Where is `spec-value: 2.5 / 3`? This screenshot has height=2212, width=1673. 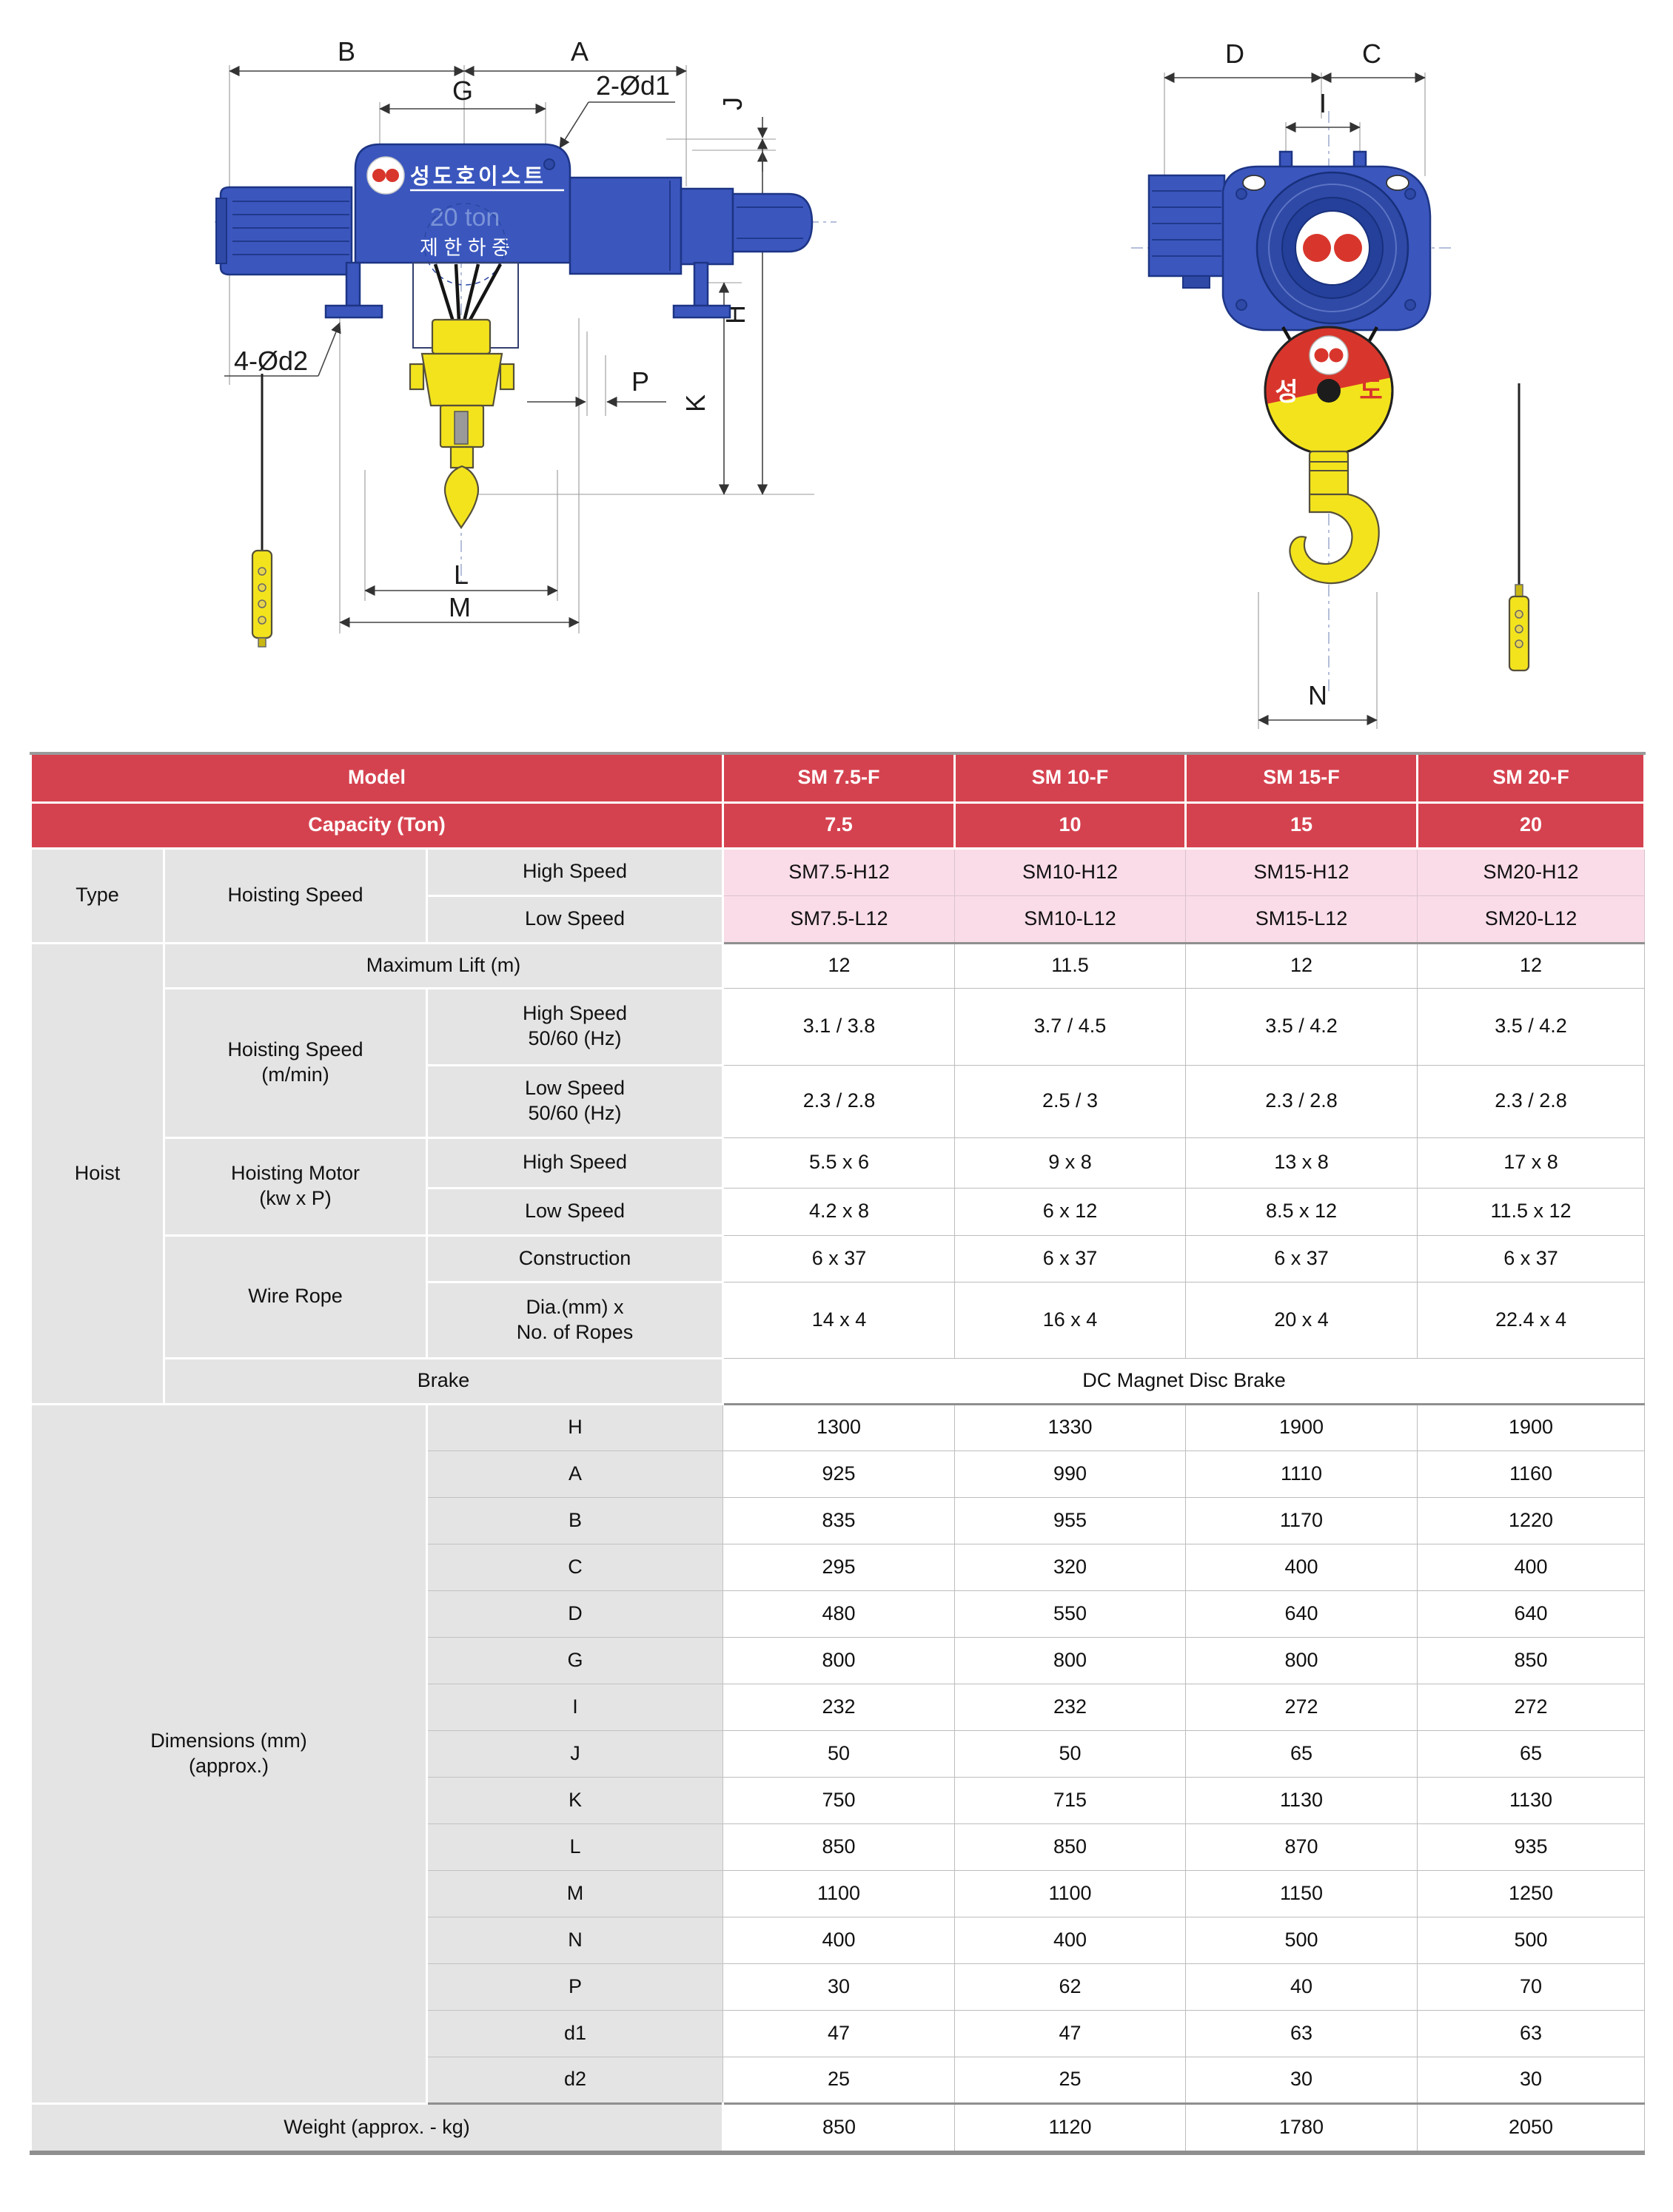
spec-value: 2.5 / 3 is located at coordinates (1070, 1101).